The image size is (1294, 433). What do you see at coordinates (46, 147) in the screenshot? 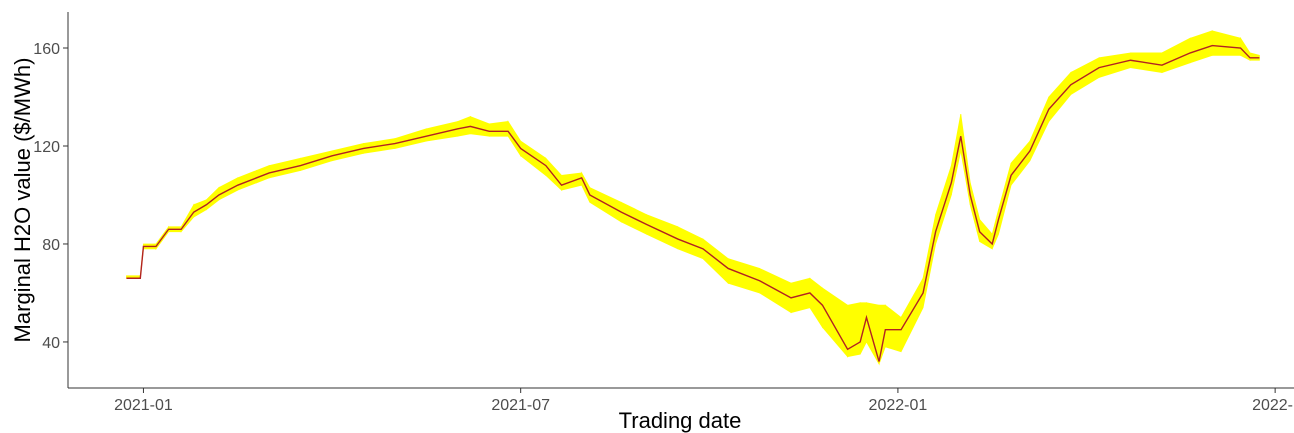
I see `y-tick-label: 120` at bounding box center [46, 147].